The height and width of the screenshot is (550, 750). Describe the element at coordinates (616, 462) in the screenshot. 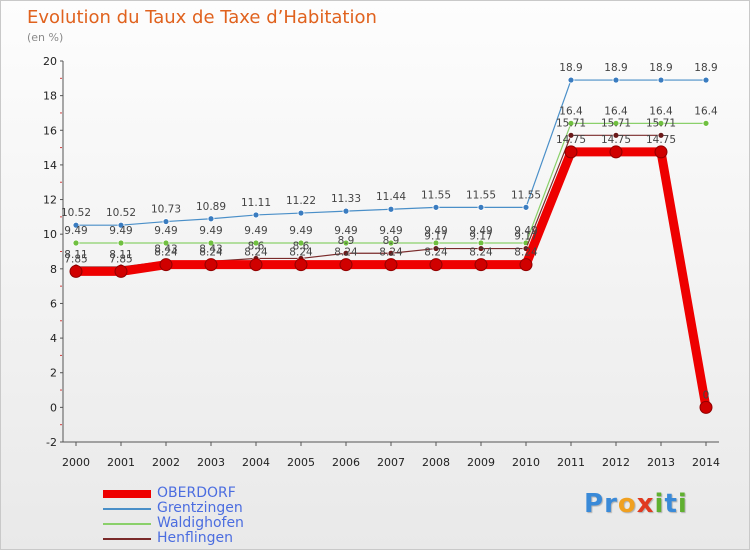

I see `x-tick-label: 2012` at that location.